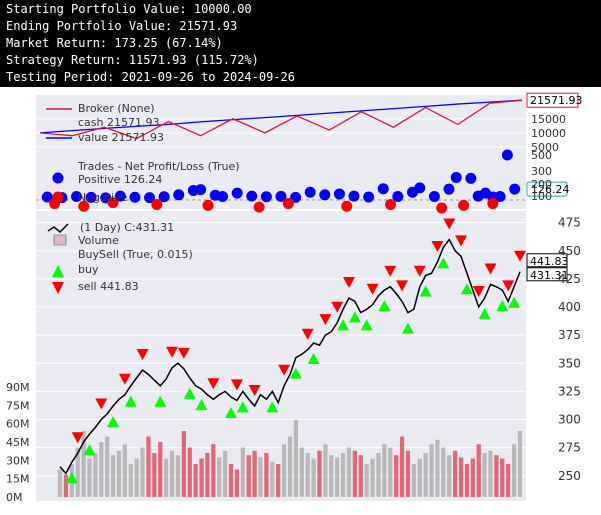 This screenshot has width=601, height=515. I want to click on legend-sell-swatch, so click(58, 288).